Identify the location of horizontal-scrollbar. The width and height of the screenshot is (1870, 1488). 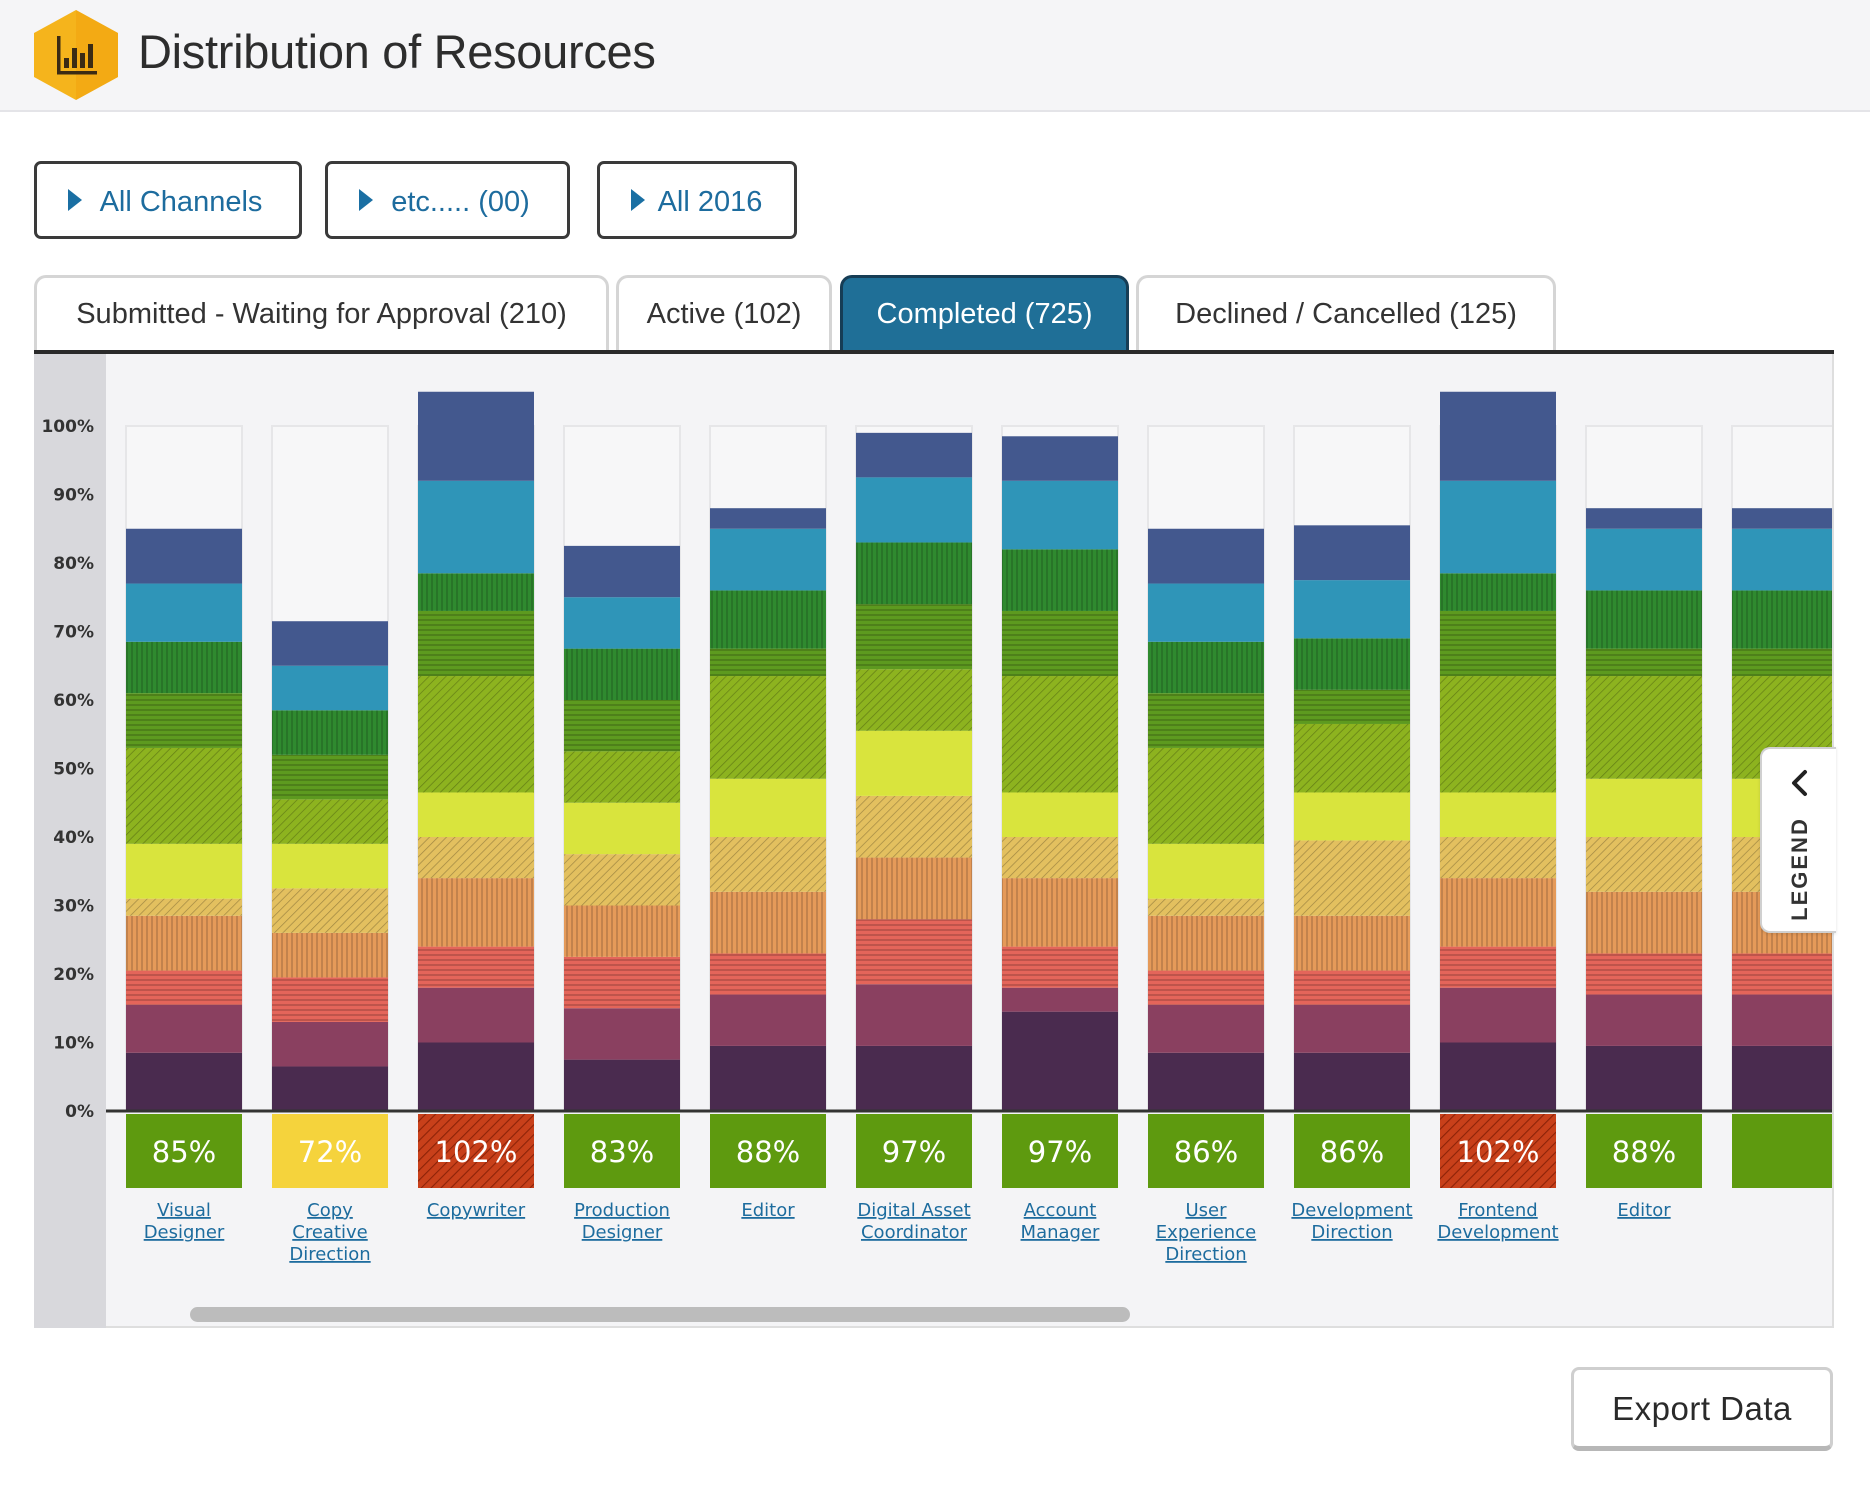
(660, 1314).